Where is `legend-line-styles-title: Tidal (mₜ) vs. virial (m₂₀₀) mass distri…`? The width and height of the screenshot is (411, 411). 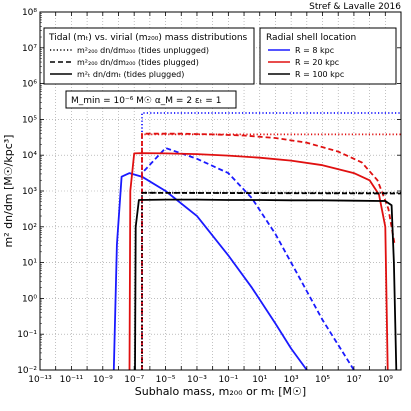 legend-line-styles-title: Tidal (mₜ) vs. virial (m₂₀₀) mass distri… is located at coordinates (148, 38).